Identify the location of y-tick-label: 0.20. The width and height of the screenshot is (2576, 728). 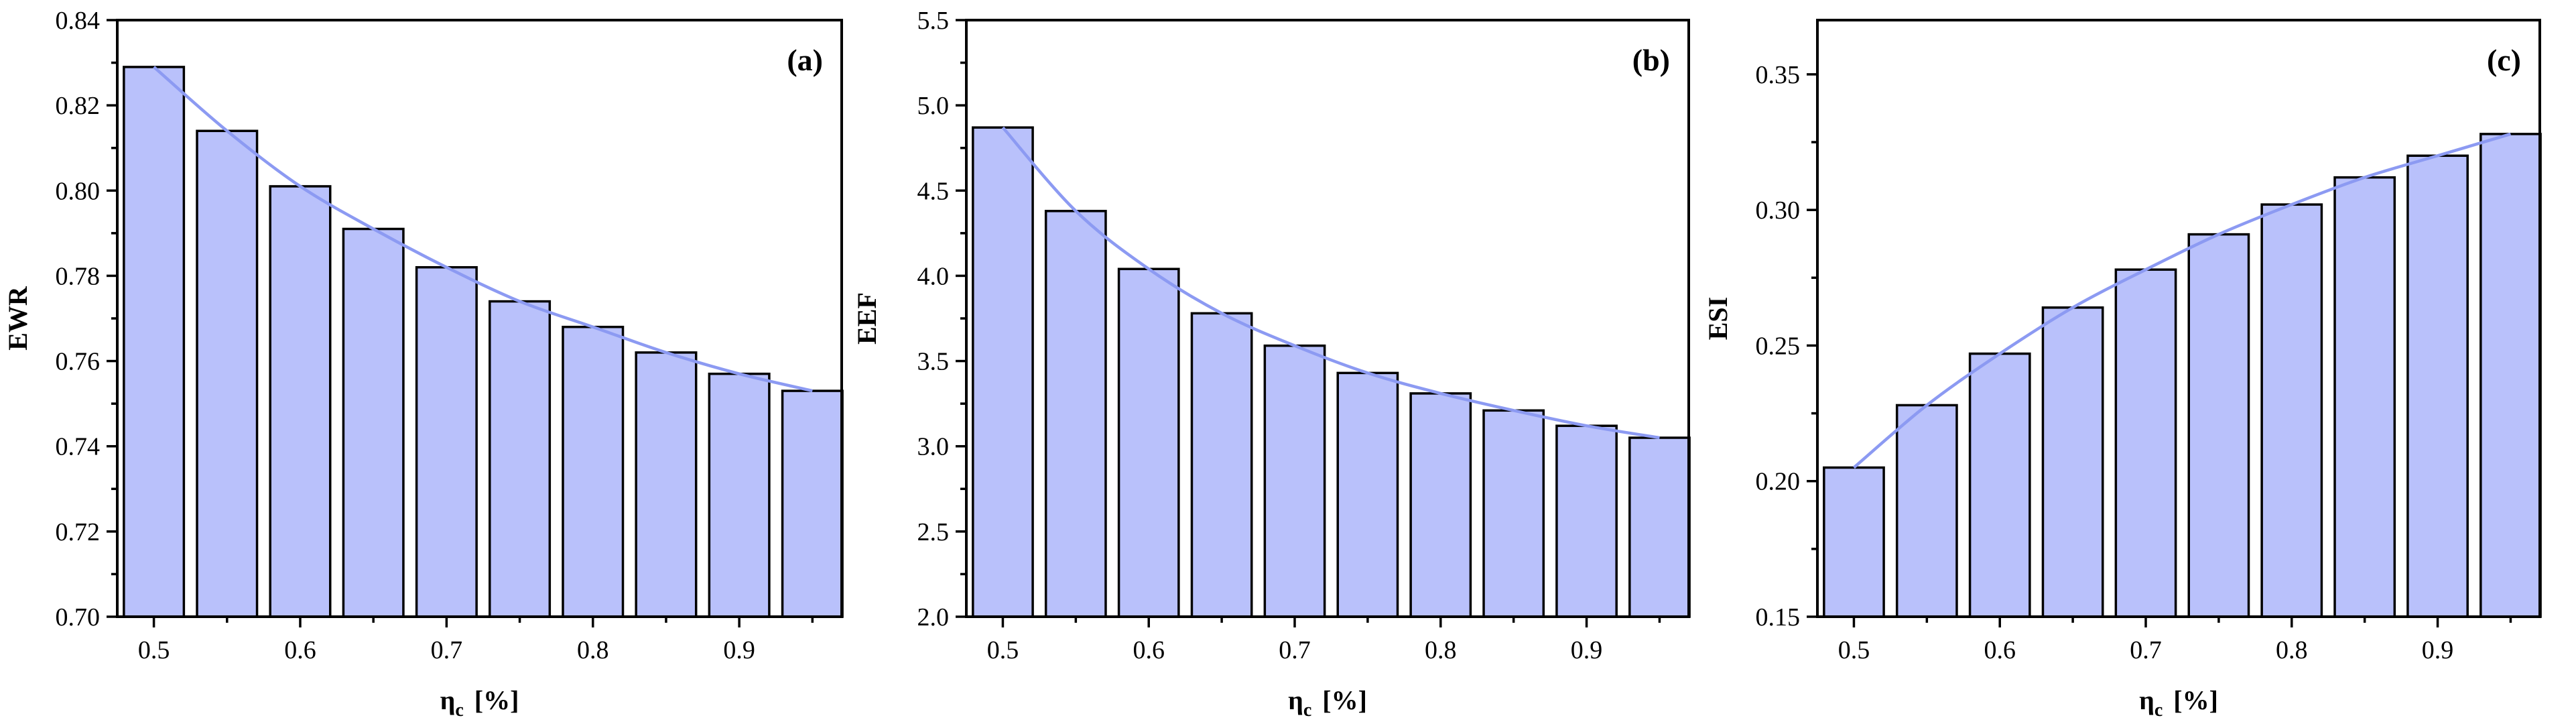
(1778, 482).